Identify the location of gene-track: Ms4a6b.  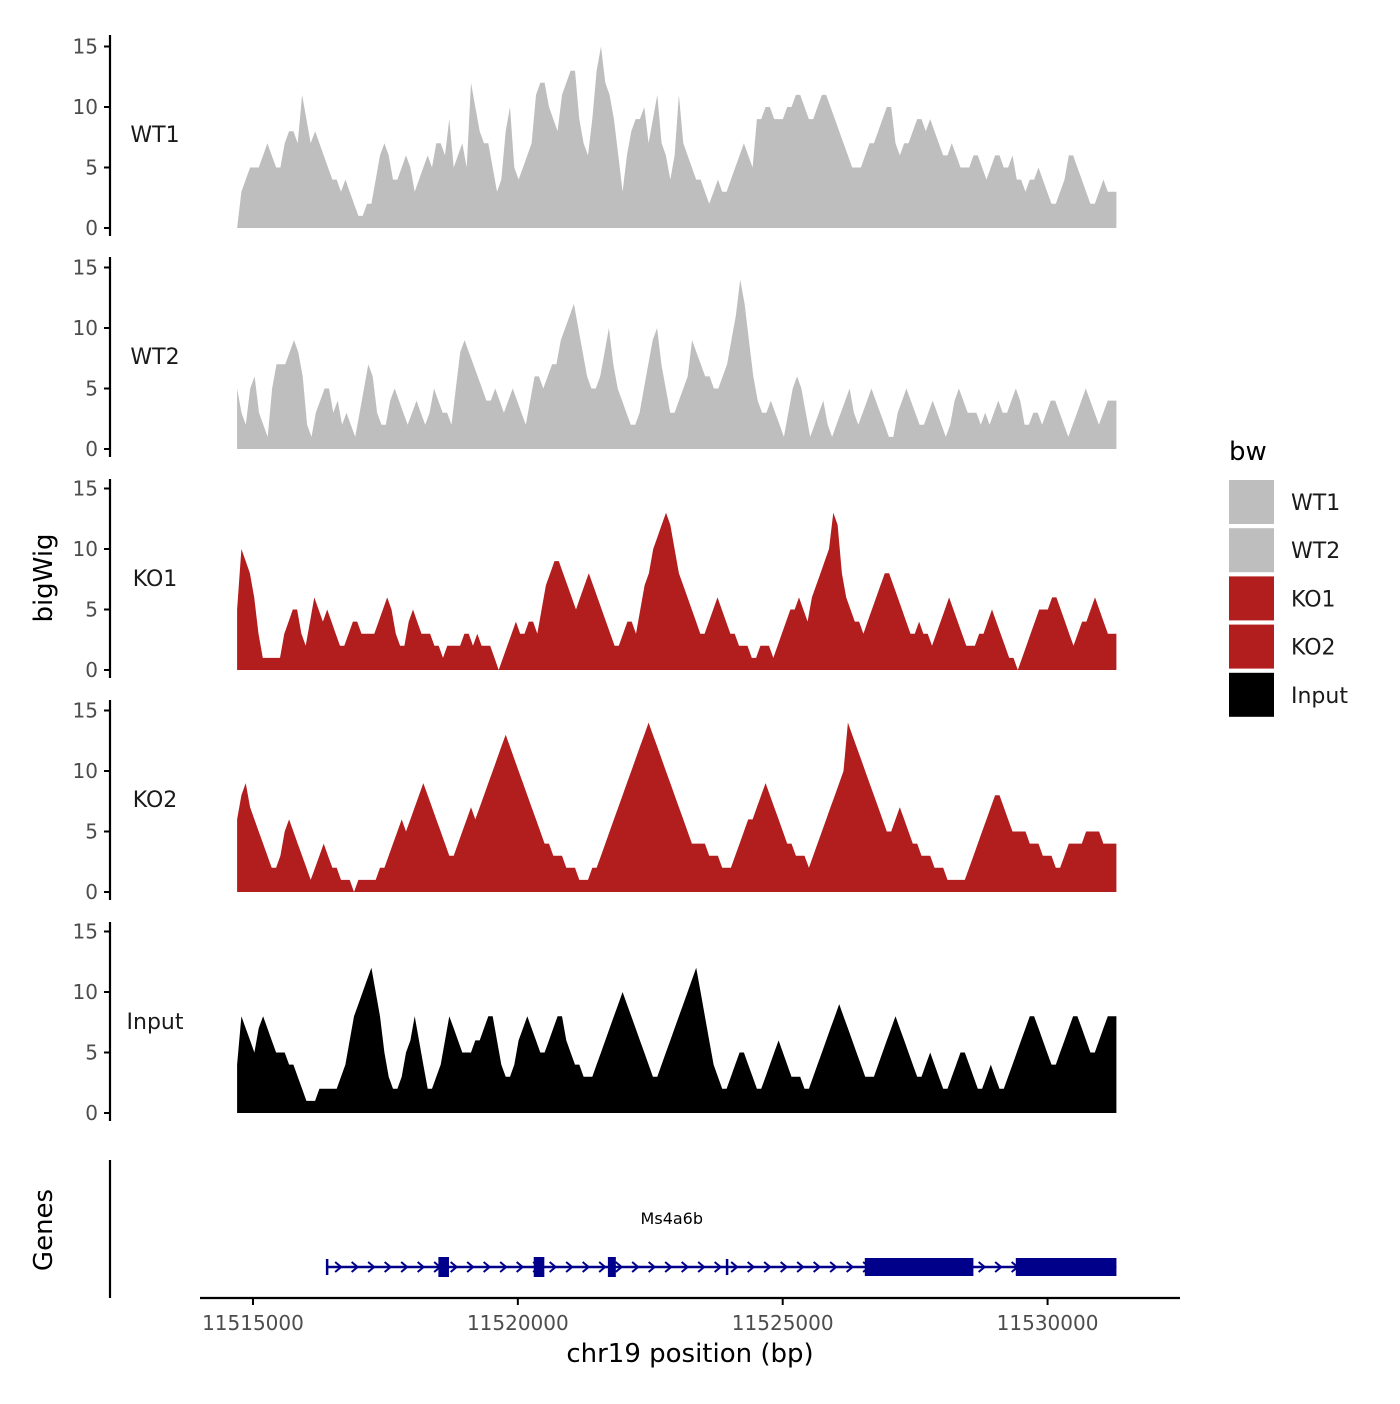
(612, 1229).